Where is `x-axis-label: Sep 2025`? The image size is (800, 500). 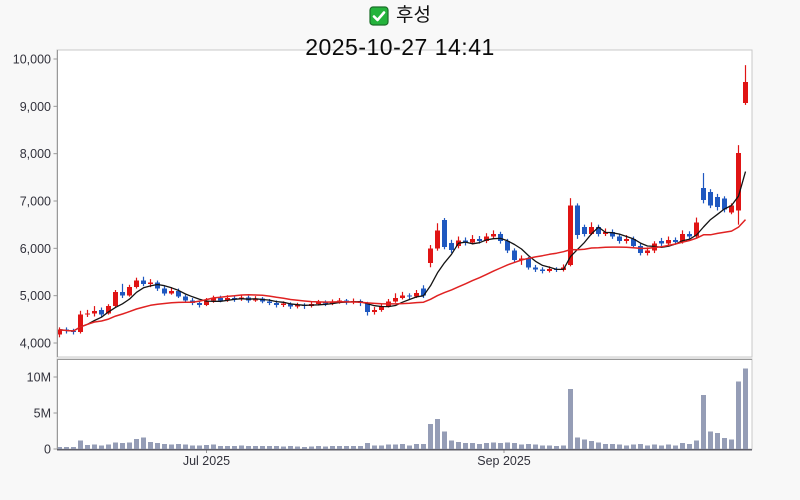 x-axis-label: Sep 2025 is located at coordinates (504, 461).